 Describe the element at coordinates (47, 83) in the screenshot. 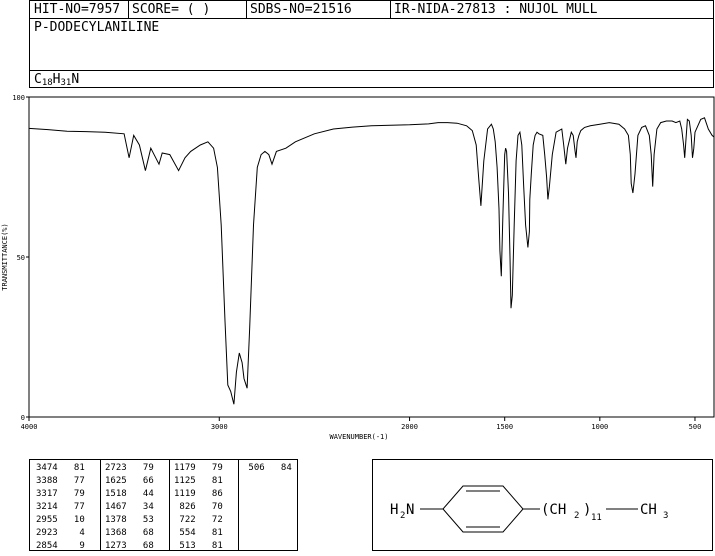

I see `formula-c-count: 18` at that location.